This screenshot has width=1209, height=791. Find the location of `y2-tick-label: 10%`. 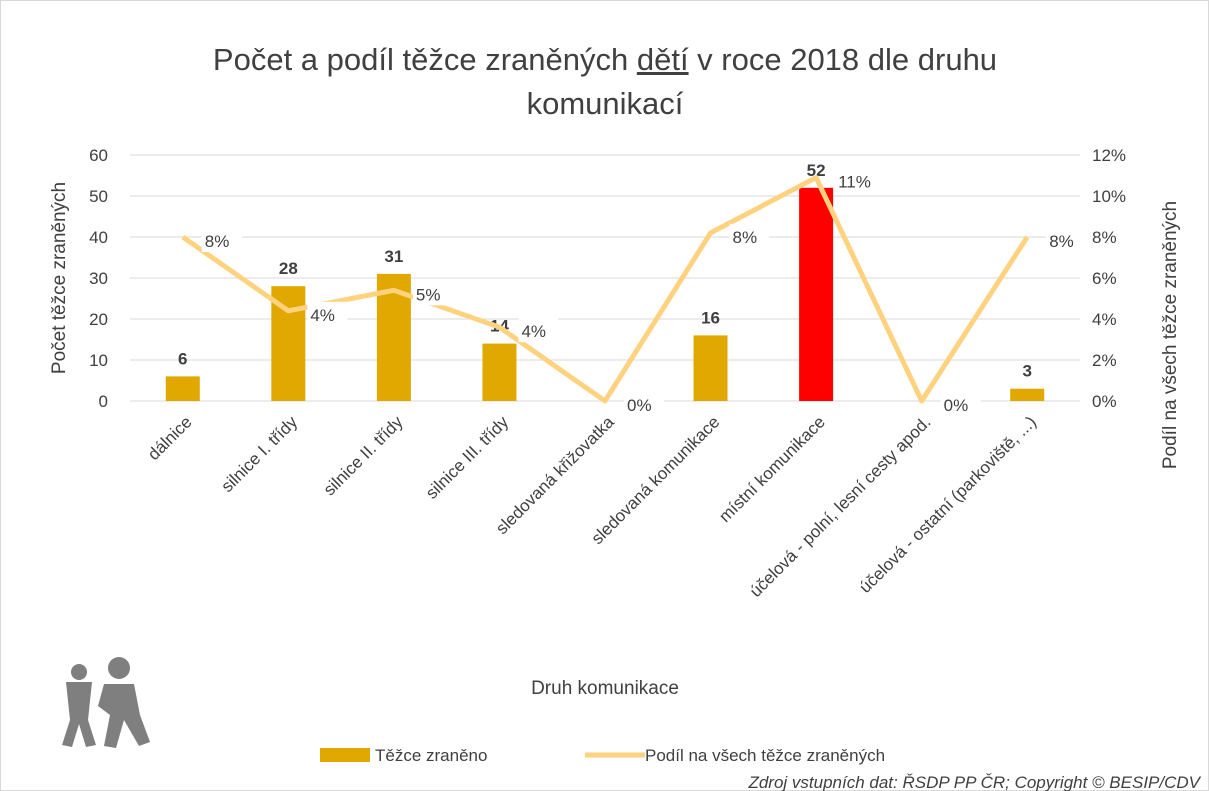

y2-tick-label: 10% is located at coordinates (1109, 196).